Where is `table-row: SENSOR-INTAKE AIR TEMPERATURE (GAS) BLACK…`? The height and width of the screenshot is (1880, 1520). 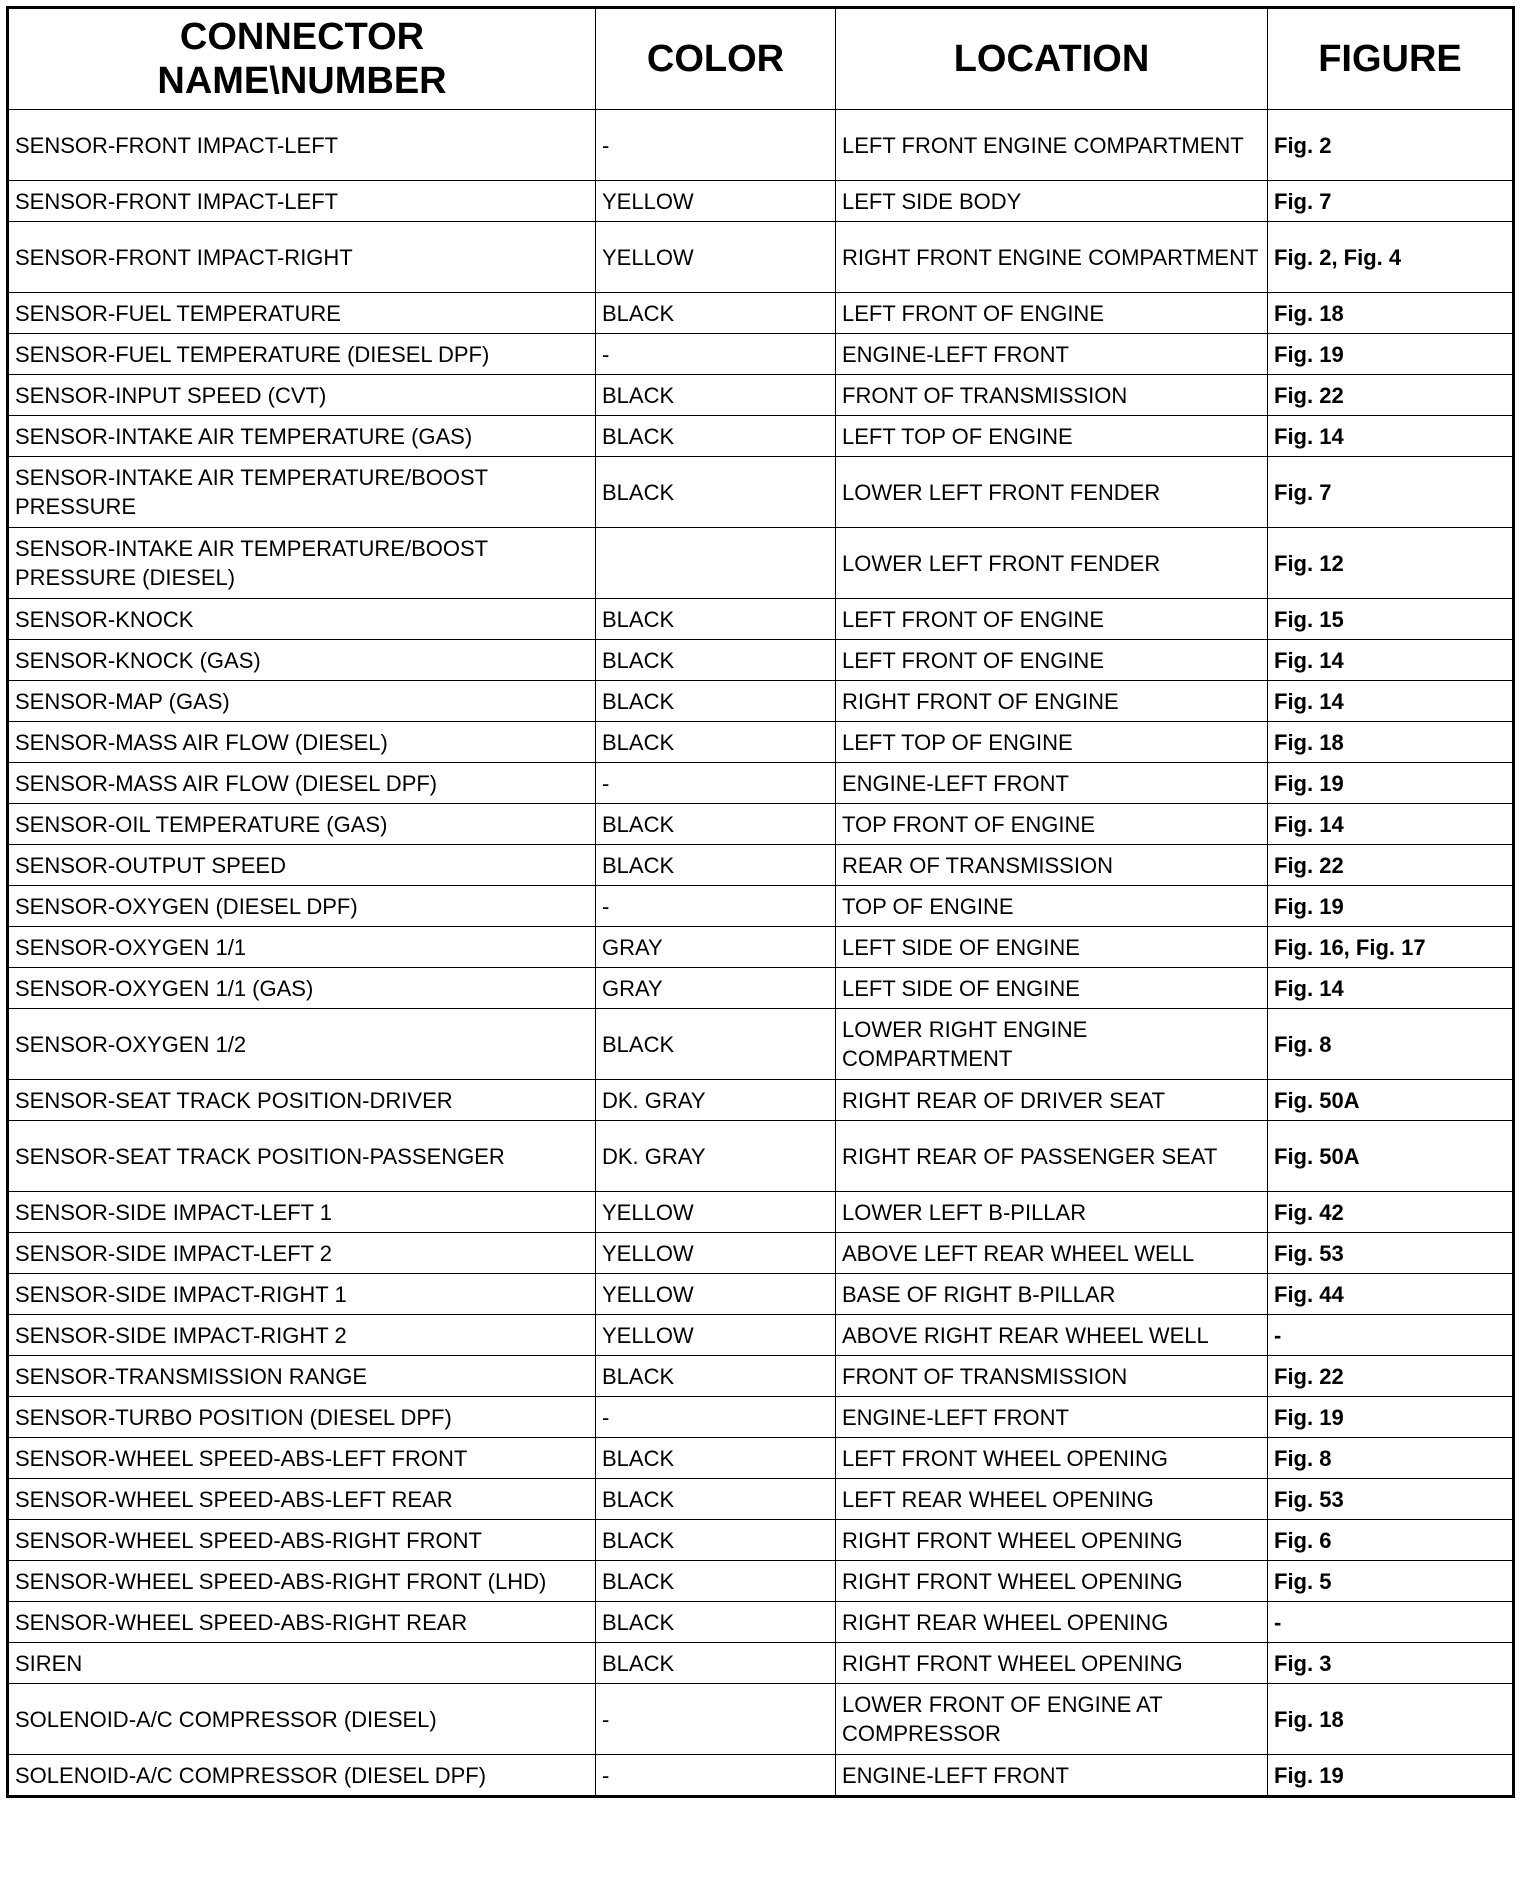
table-row: SENSOR-INTAKE AIR TEMPERATURE (GAS) BLACK… is located at coordinates (760, 436).